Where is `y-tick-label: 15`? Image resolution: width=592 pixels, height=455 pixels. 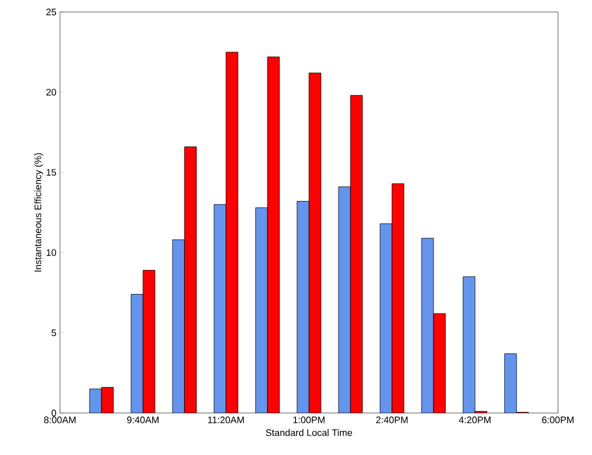
y-tick-label: 15 is located at coordinates (51, 172).